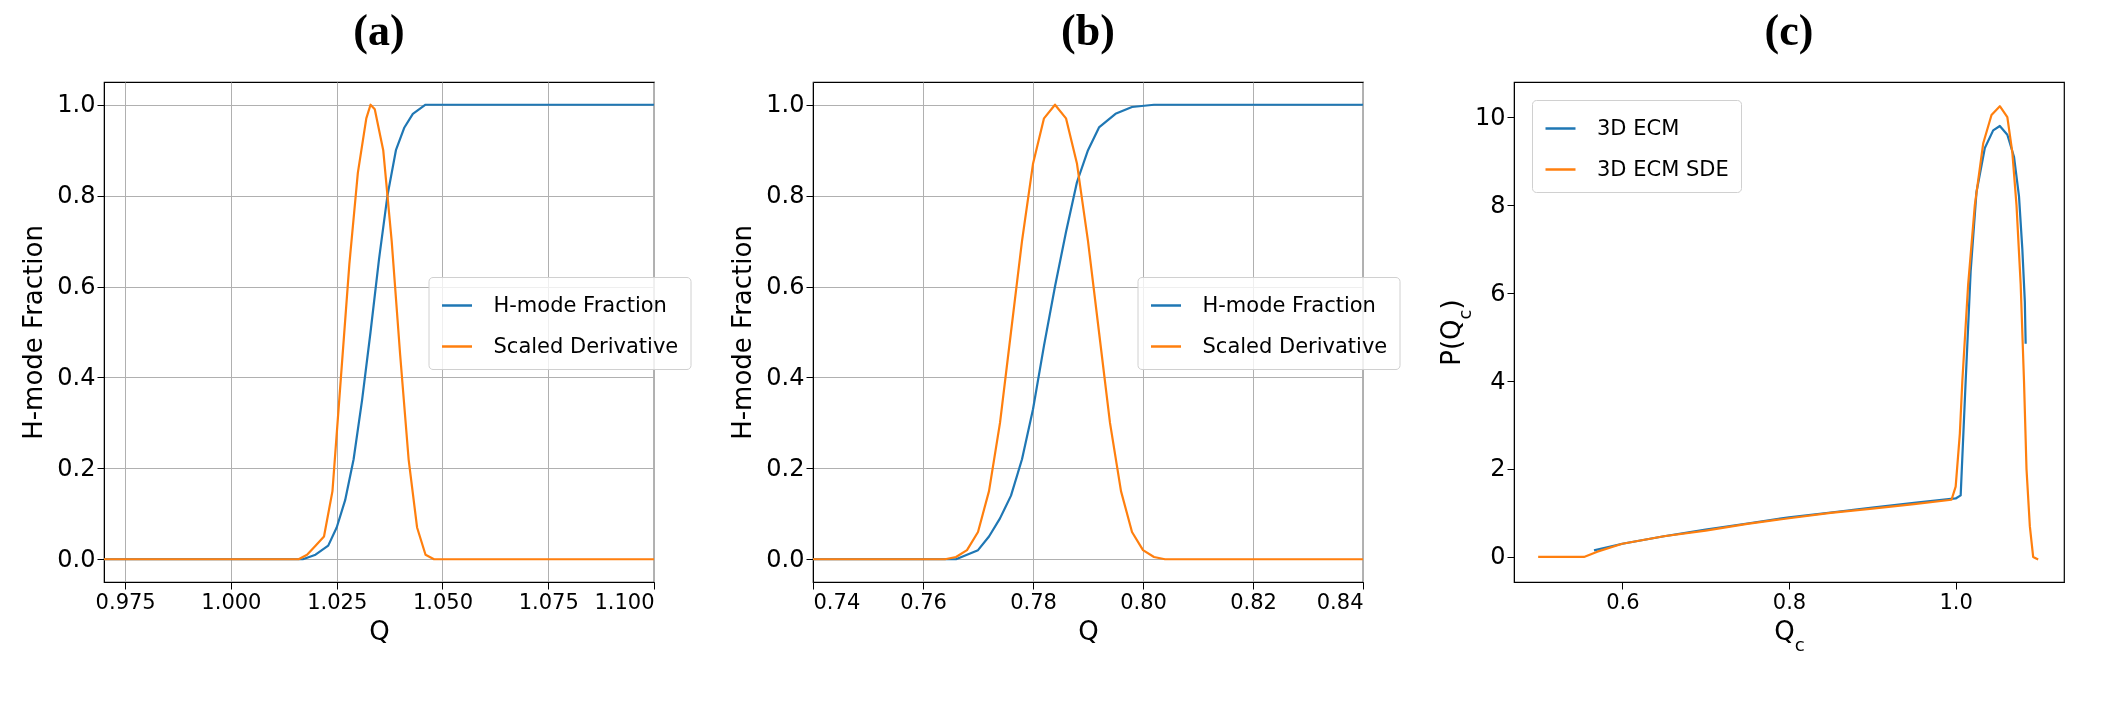 The height and width of the screenshot is (726, 2128). I want to click on x-tick-label: 1.0, so click(1956, 601).